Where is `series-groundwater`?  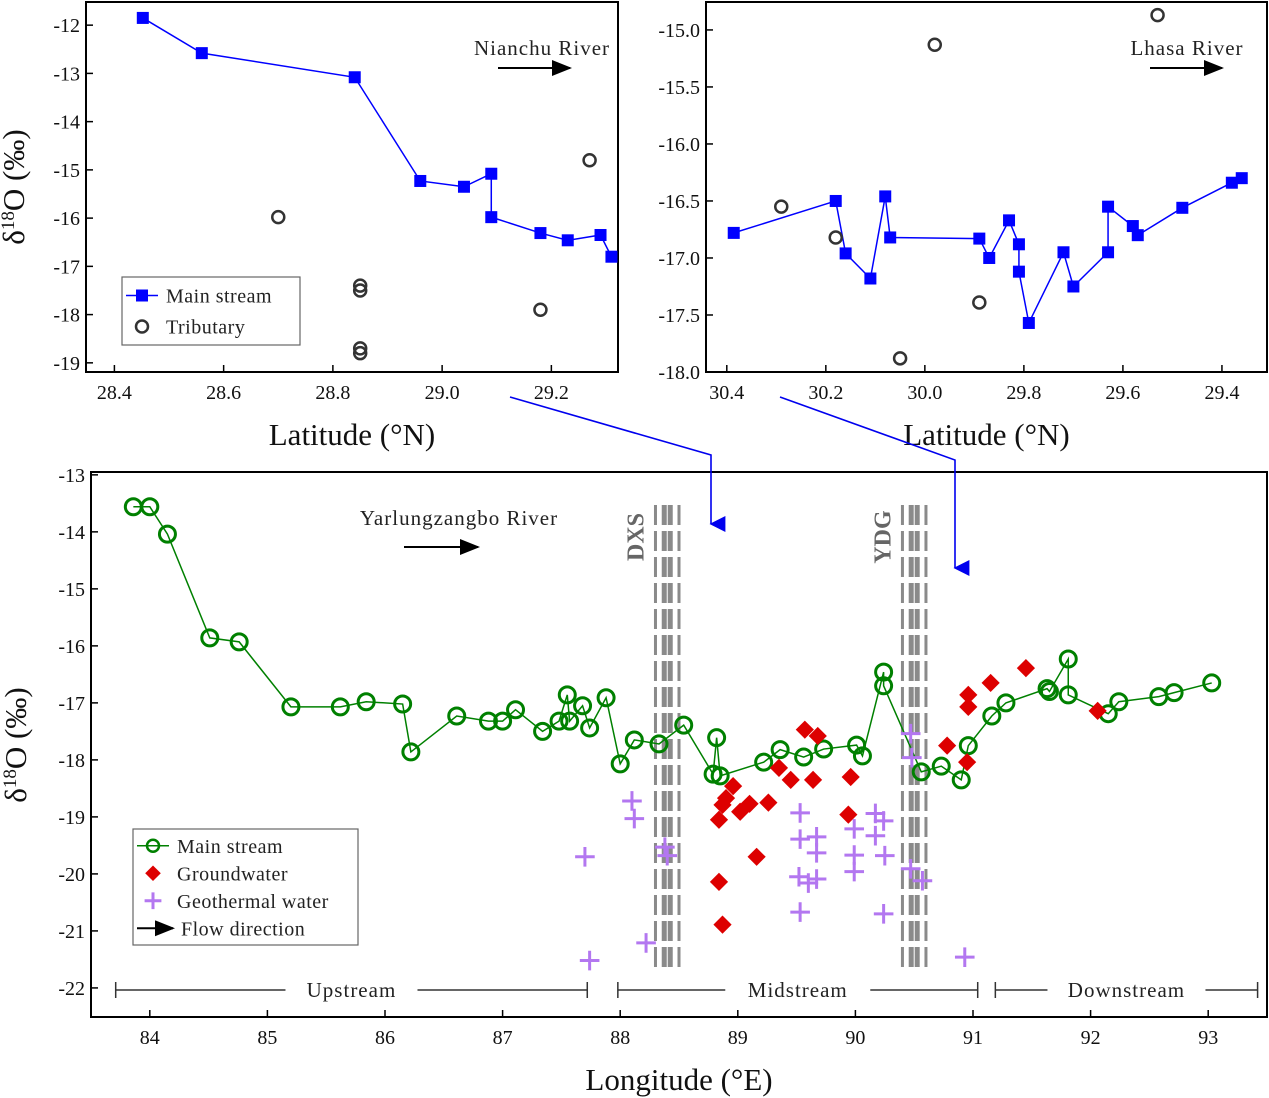 series-groundwater is located at coordinates (908, 796).